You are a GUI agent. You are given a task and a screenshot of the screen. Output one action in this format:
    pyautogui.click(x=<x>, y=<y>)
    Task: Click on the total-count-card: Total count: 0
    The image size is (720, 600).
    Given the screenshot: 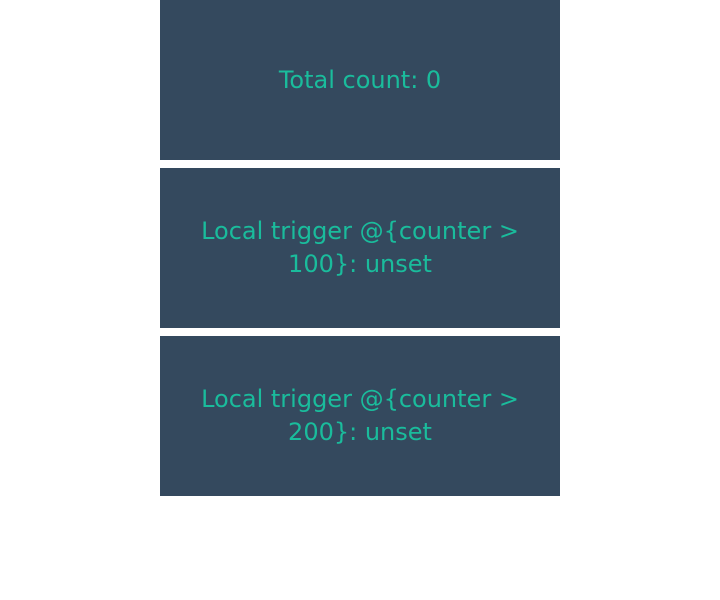 What is the action you would take?
    pyautogui.click(x=360, y=80)
    